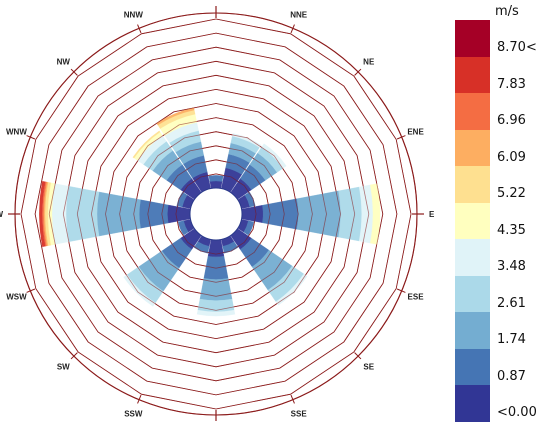 This screenshot has height=422, width=541. What do you see at coordinates (511, 266) in the screenshot?
I see `legend-label: 3.48` at bounding box center [511, 266].